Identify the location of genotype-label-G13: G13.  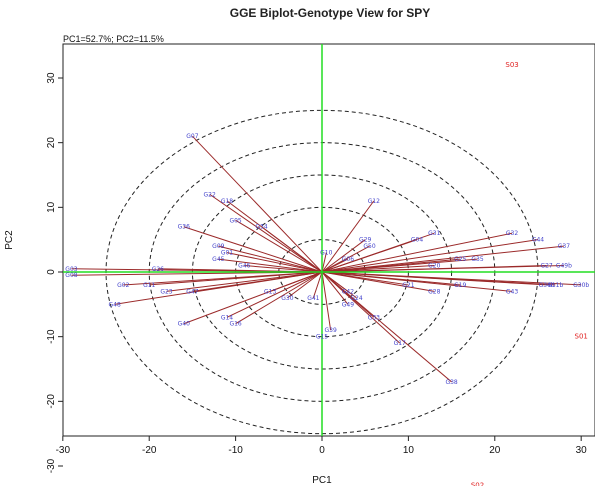
(270, 291).